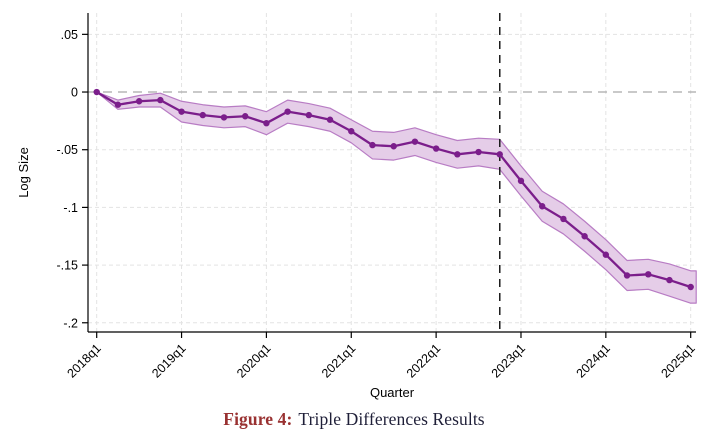 The height and width of the screenshot is (444, 708). I want to click on x-axis-title: Quarter, so click(392, 392).